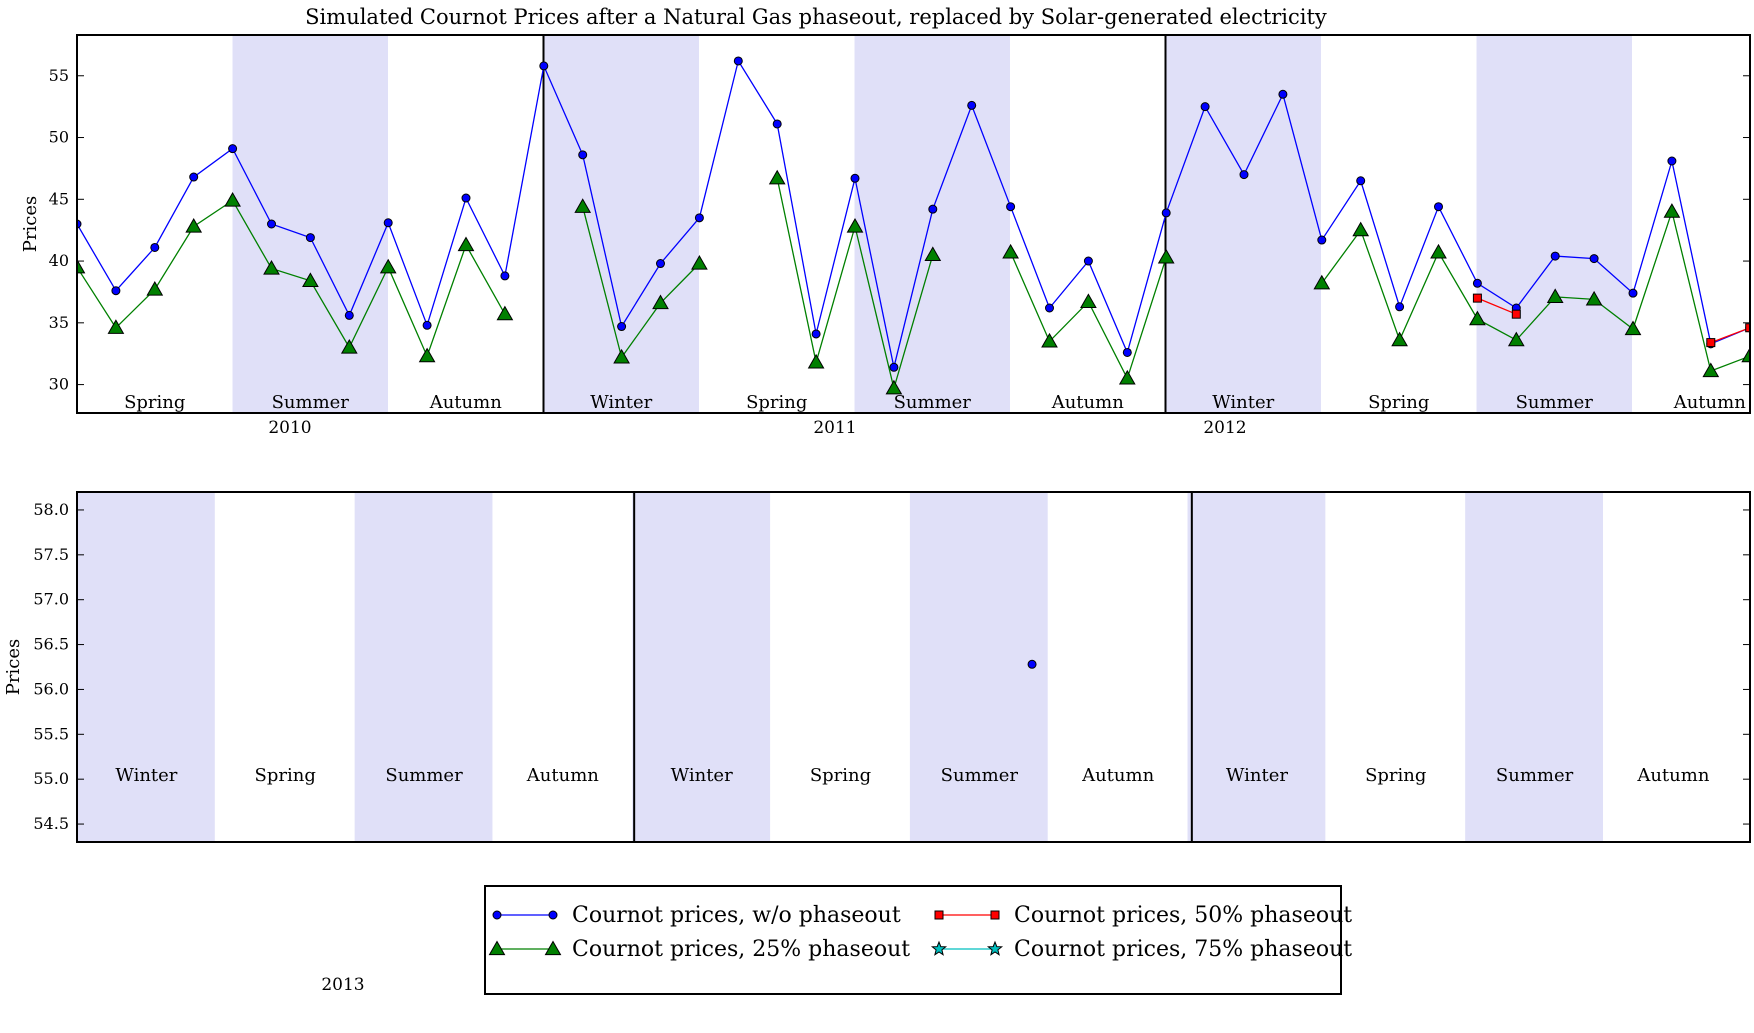 The width and height of the screenshot is (1754, 1033). I want to click on y-tick-label: 56.0, so click(51, 688).